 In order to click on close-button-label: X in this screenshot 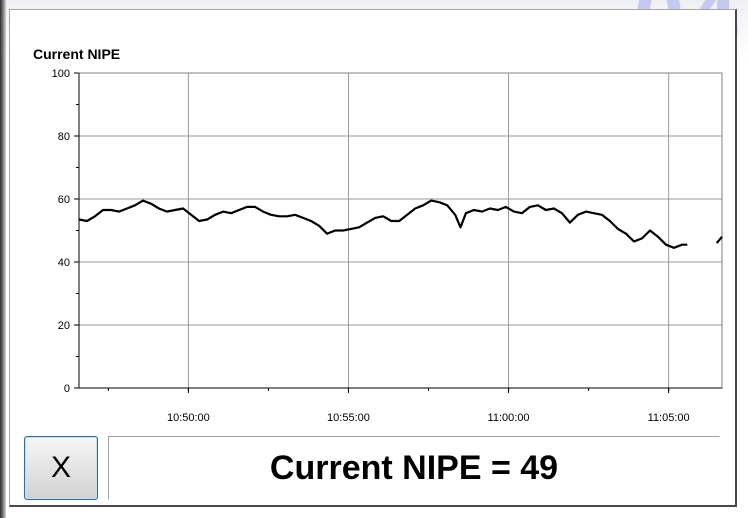, I will do `click(60, 467)`.